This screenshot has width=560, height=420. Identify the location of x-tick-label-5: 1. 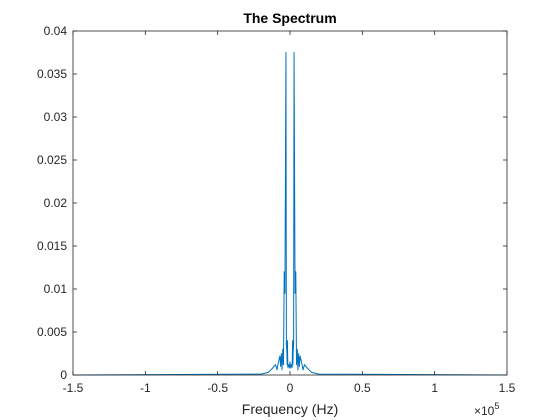
(434, 388).